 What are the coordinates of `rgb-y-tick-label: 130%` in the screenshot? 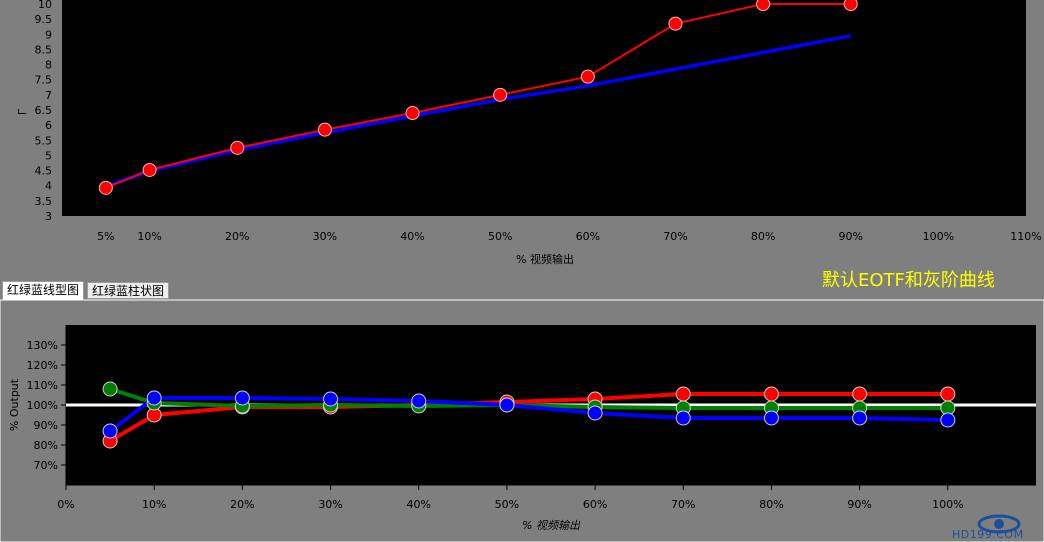 It's located at (42, 345).